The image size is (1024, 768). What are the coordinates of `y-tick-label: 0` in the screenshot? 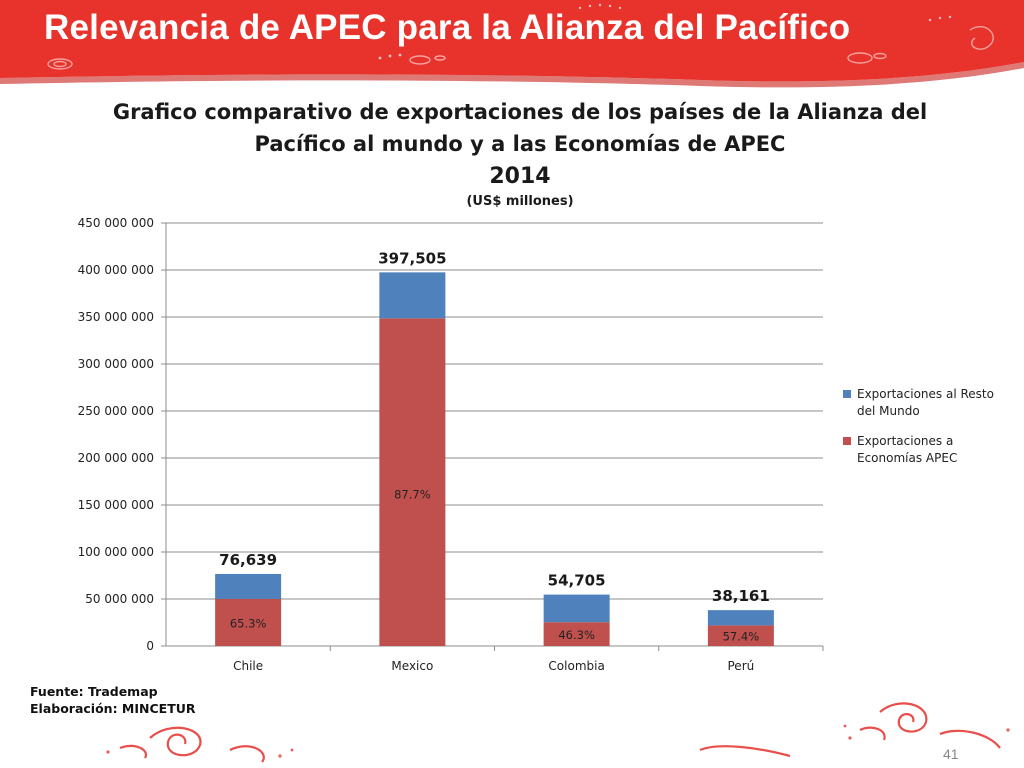 It's located at (150, 646).